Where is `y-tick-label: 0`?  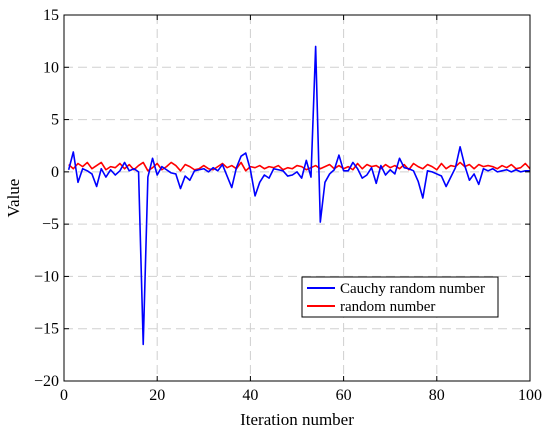
y-tick-label: 0 is located at coordinates (55, 172).